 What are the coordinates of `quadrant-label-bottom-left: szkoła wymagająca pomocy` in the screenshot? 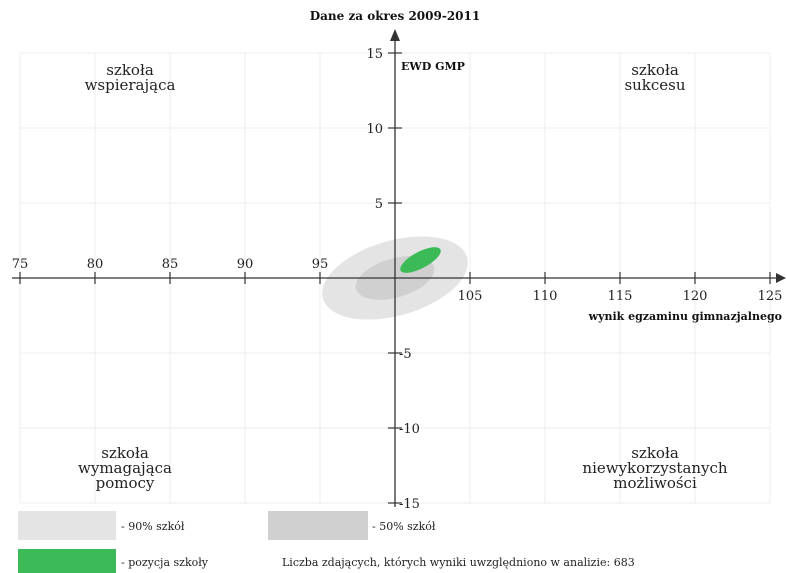 It's located at (125, 468).